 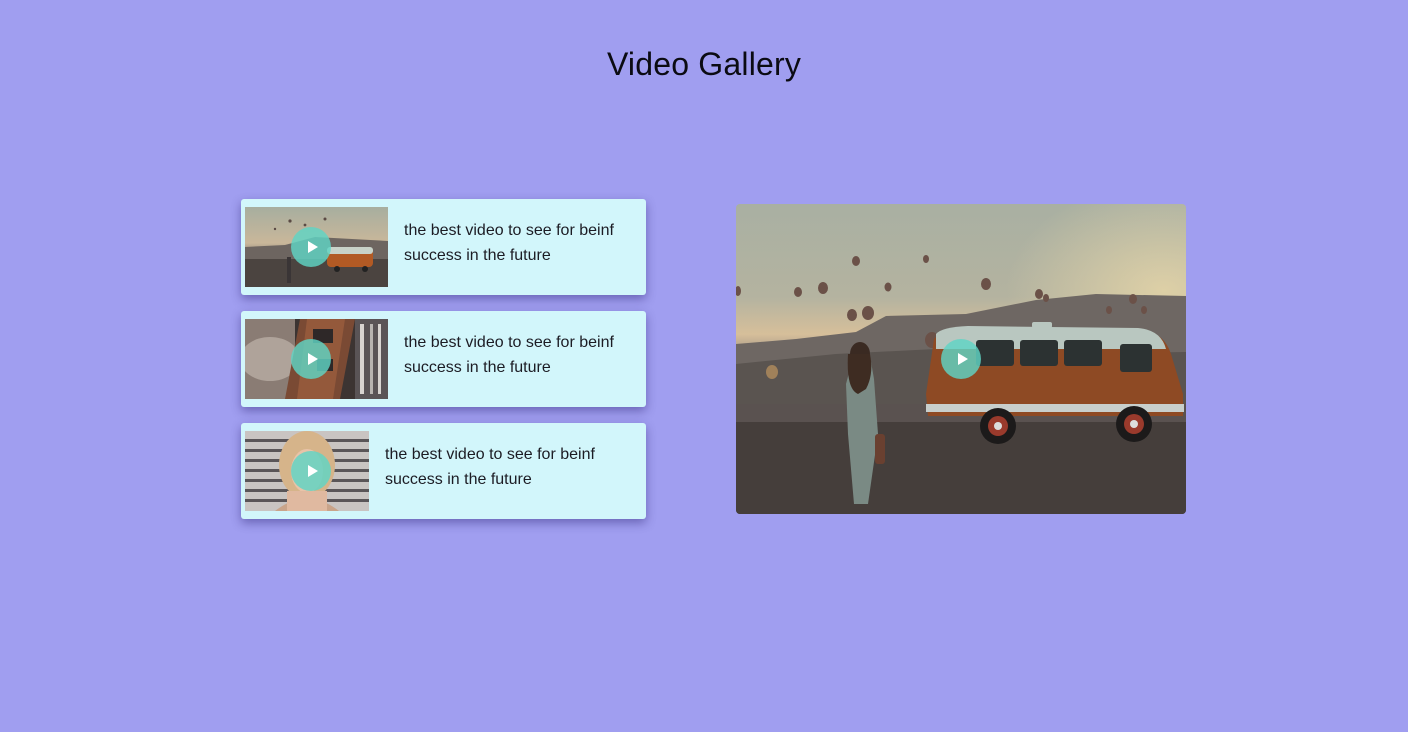 I want to click on main-video-player, so click(x=961, y=359).